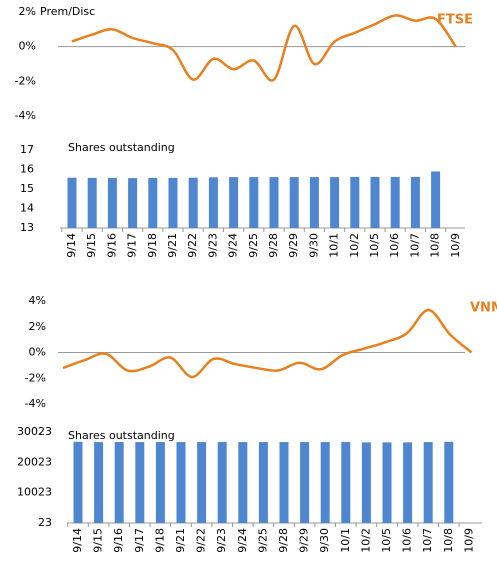  I want to click on y-tick-label: 23, so click(45, 522).